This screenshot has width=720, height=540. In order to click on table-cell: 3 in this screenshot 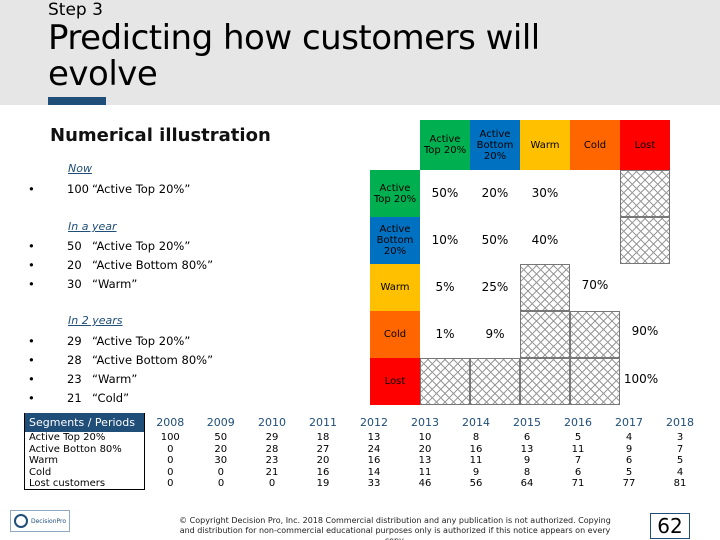, I will do `click(680, 438)`.